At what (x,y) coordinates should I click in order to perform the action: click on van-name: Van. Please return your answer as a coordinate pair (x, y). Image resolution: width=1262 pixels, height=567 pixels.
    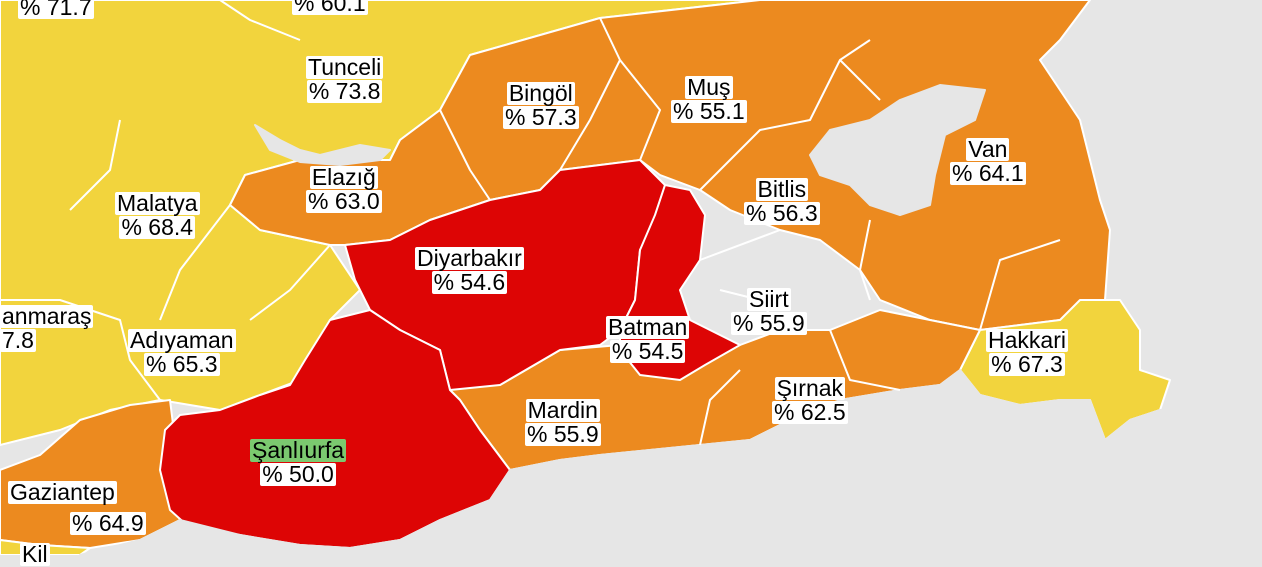
    Looking at the image, I should click on (988, 149).